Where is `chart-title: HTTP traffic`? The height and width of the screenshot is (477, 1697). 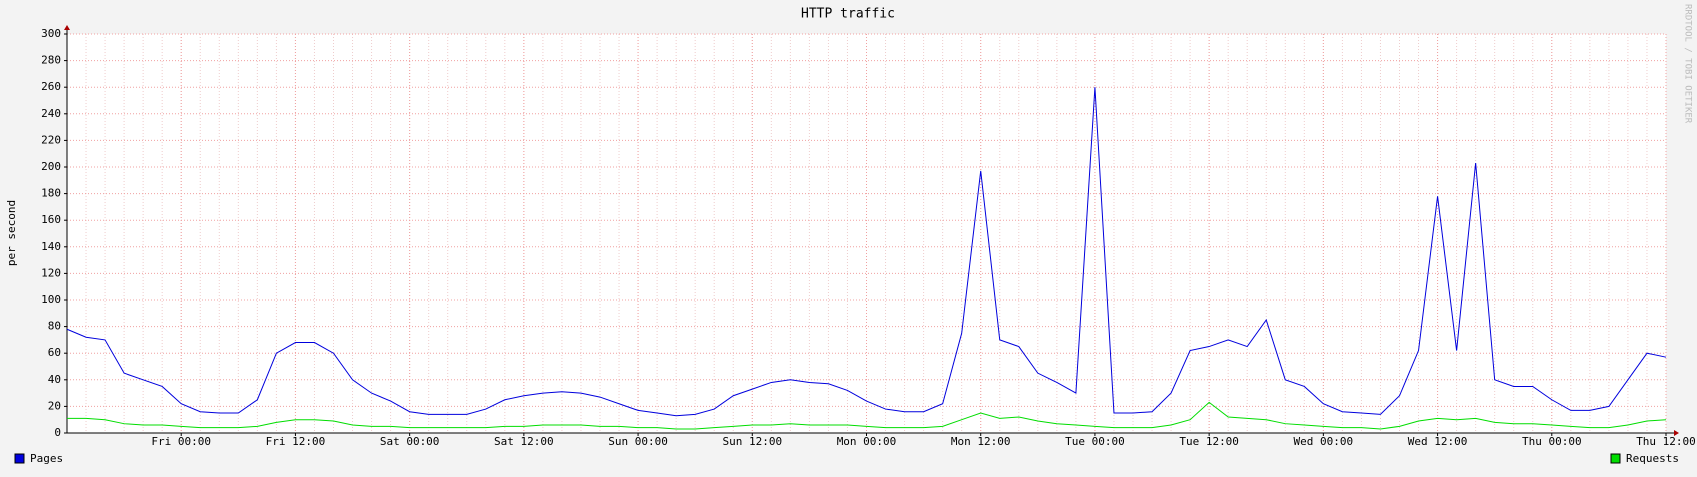
chart-title: HTTP traffic is located at coordinates (848, 14).